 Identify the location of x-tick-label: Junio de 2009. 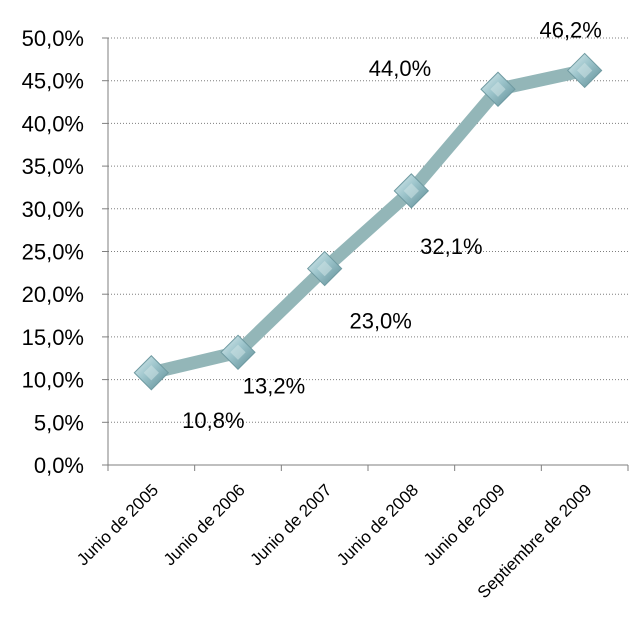
(464, 524).